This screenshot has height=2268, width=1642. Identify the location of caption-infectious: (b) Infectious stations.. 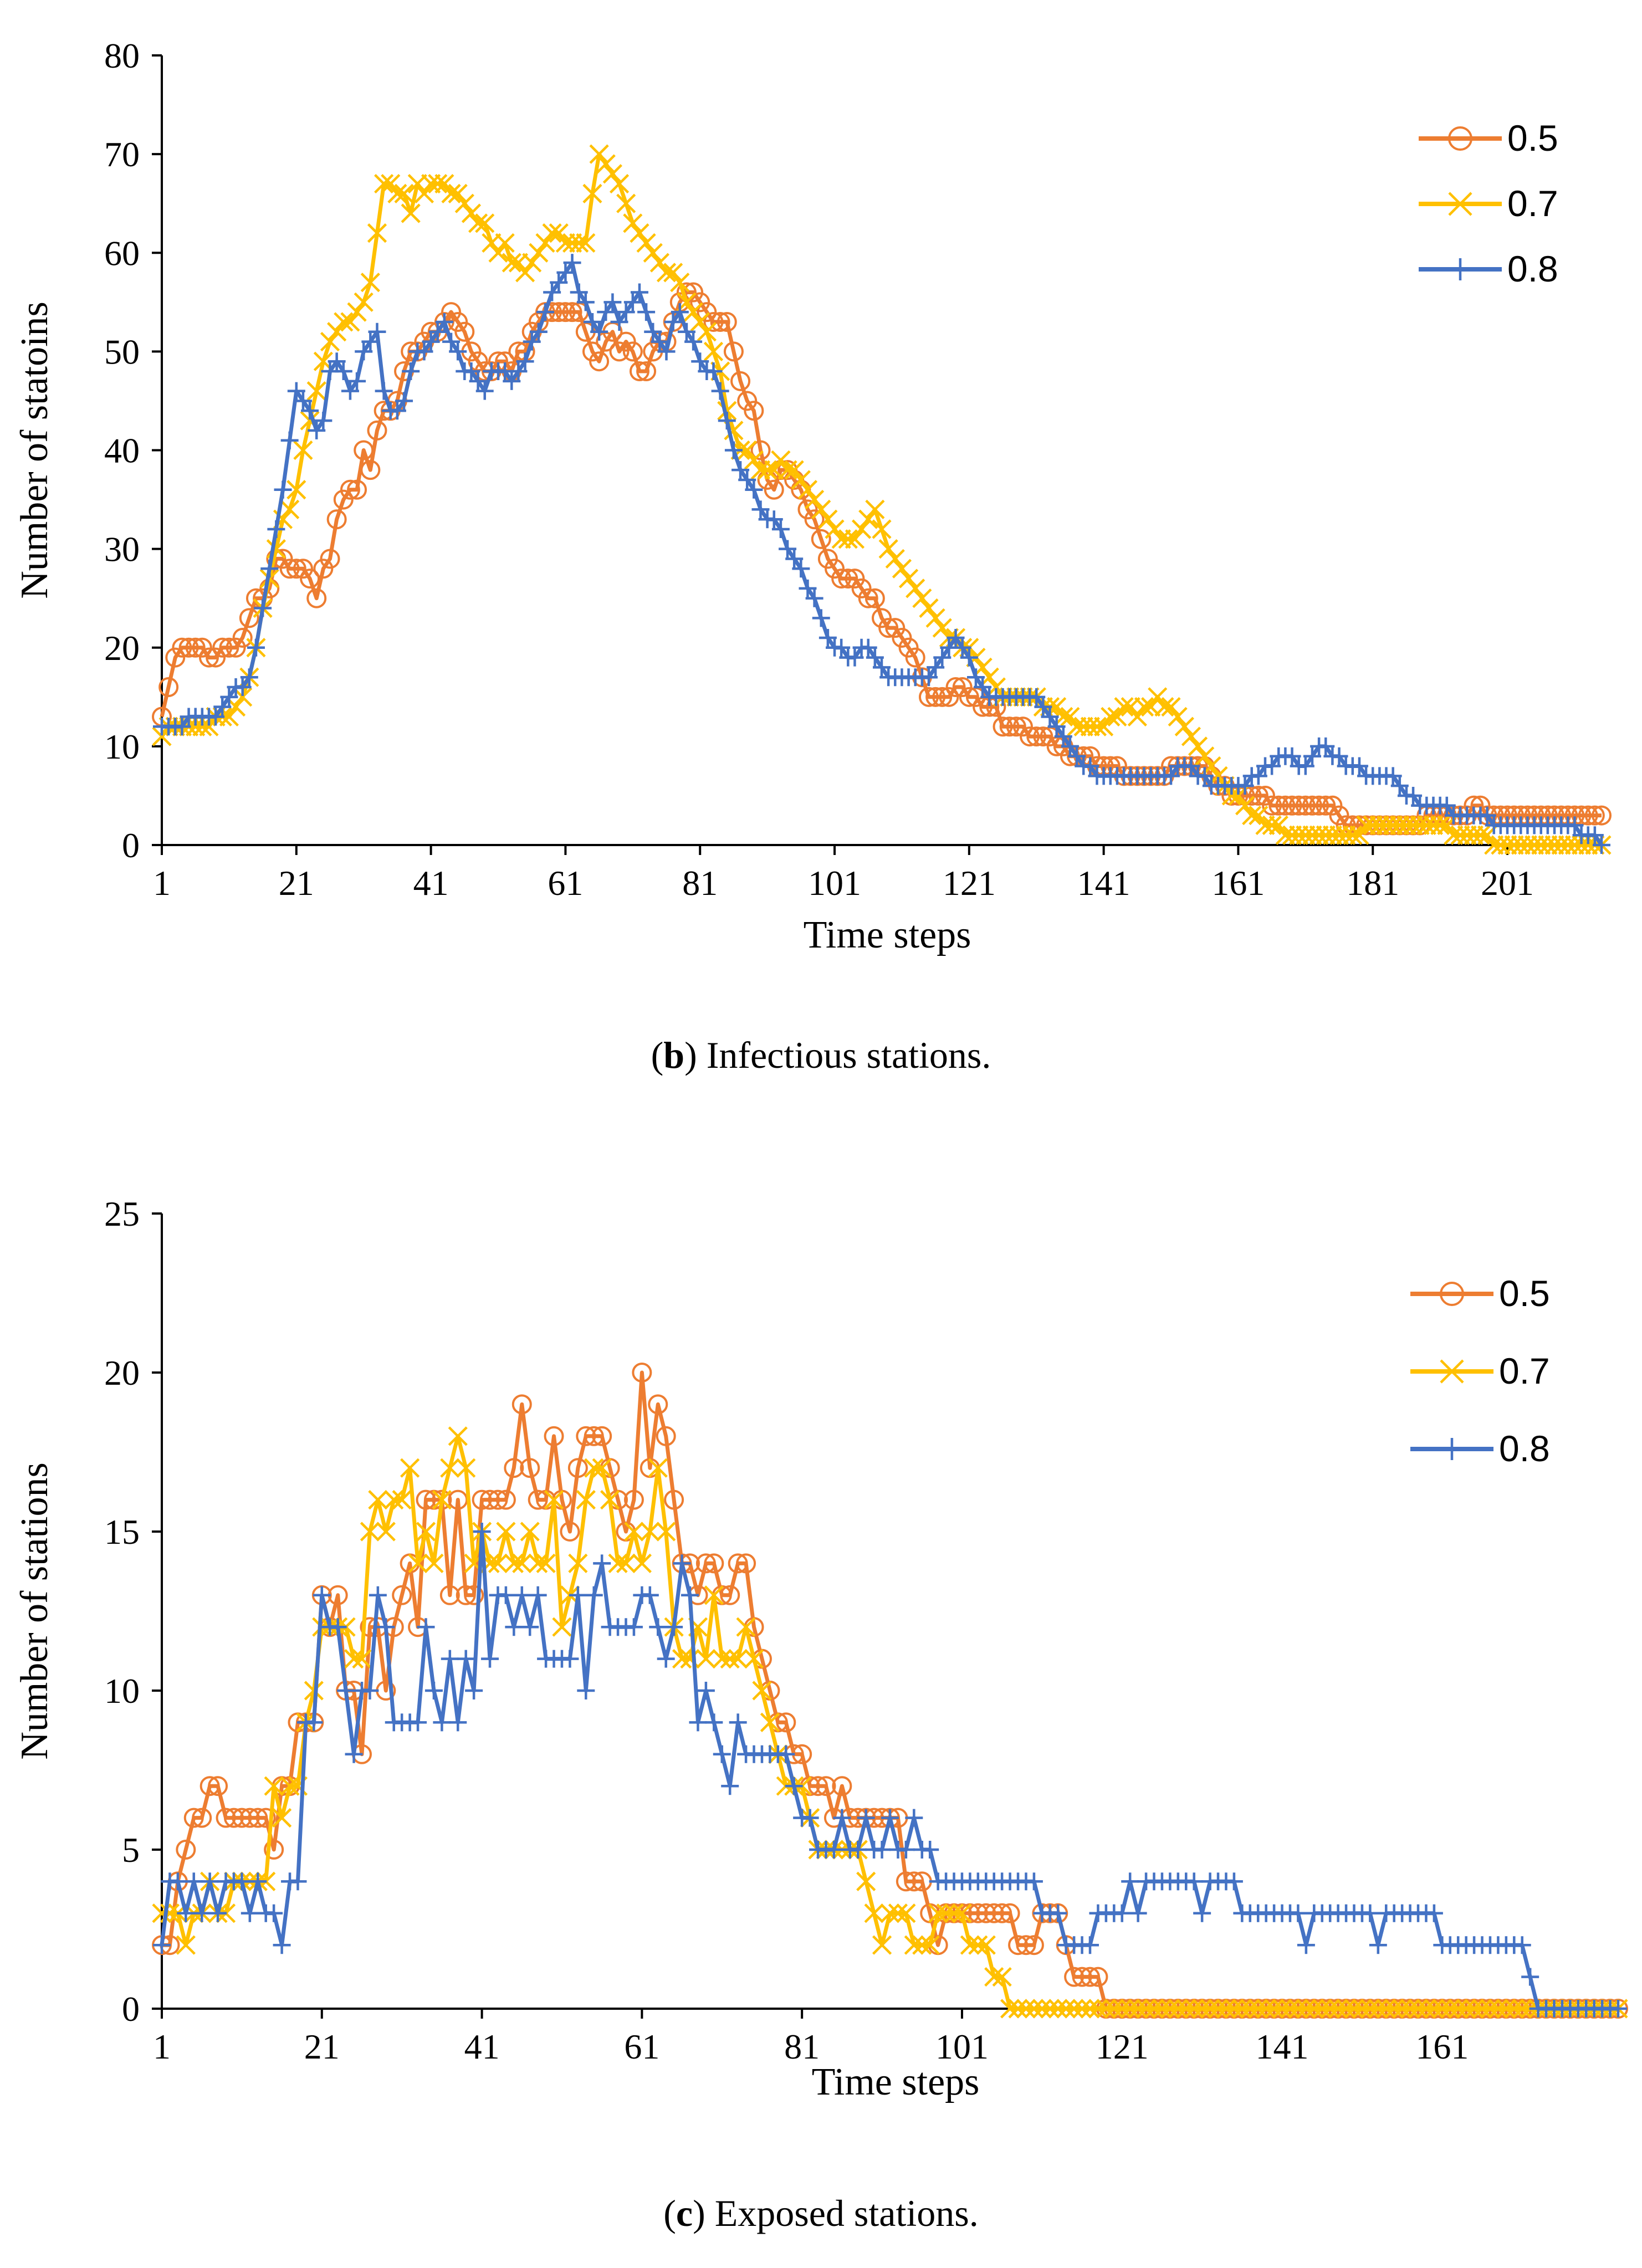
(821, 1055).